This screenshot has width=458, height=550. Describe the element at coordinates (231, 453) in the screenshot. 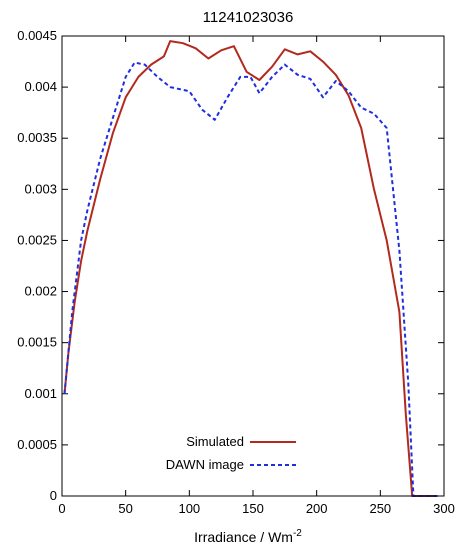

I see `legend: Simulated DAWN image` at that location.